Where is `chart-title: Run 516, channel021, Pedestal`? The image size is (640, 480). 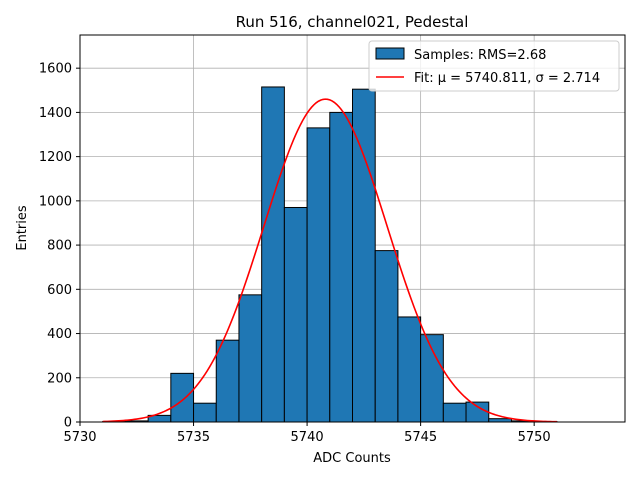
chart-title: Run 516, channel021, Pedestal is located at coordinates (352, 22).